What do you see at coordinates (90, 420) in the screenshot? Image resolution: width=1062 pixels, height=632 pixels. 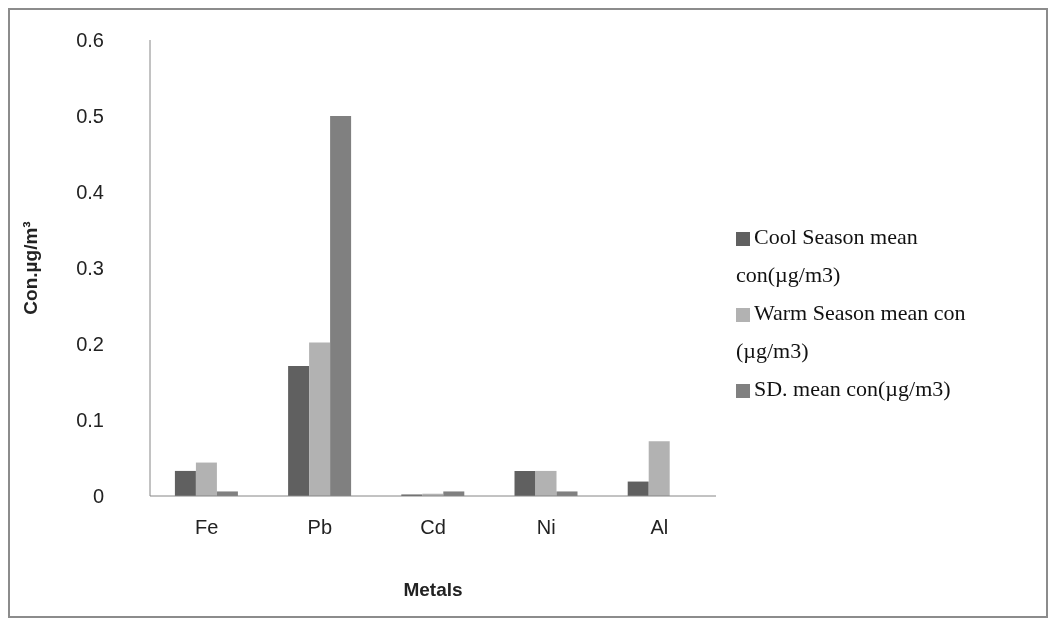 I see `y-tick-label: 0.1` at bounding box center [90, 420].